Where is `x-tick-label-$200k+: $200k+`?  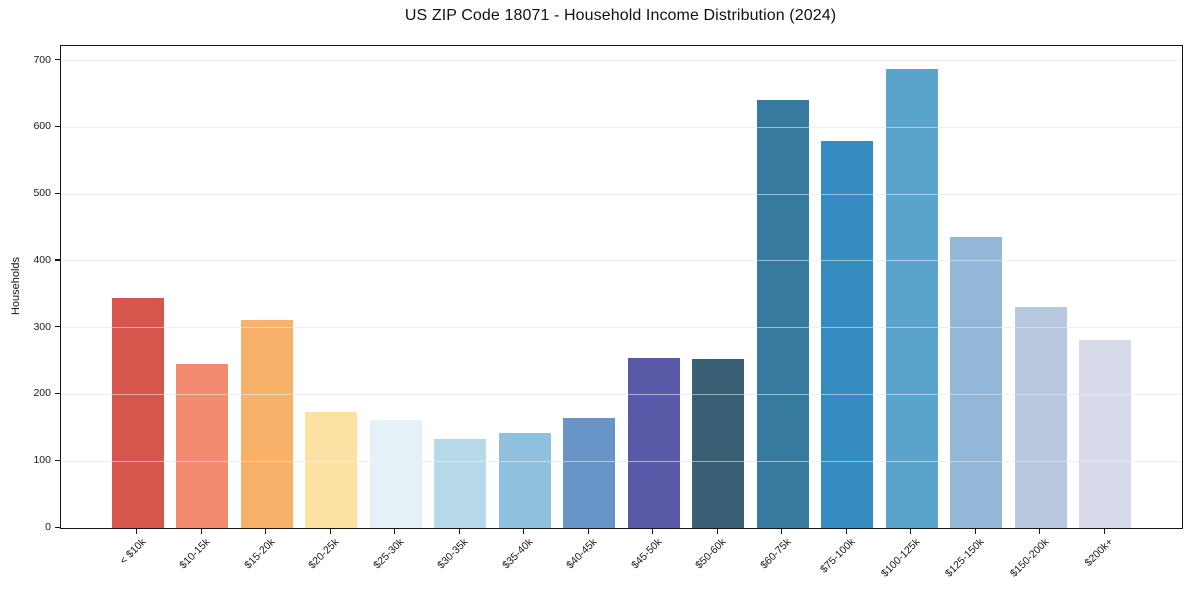 x-tick-label-$200k+: $200k+ is located at coordinates (1099, 553).